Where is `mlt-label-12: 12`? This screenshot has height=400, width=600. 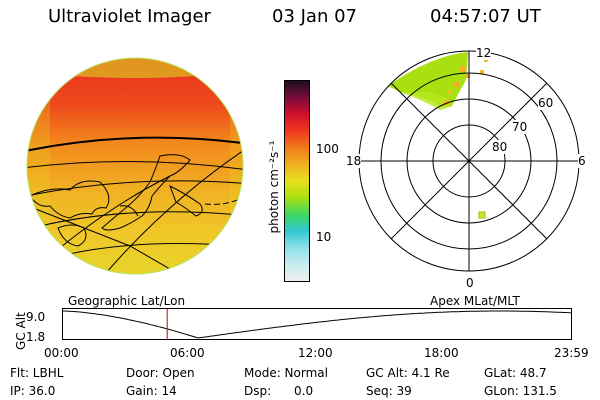 mlt-label-12: 12 is located at coordinates (484, 53).